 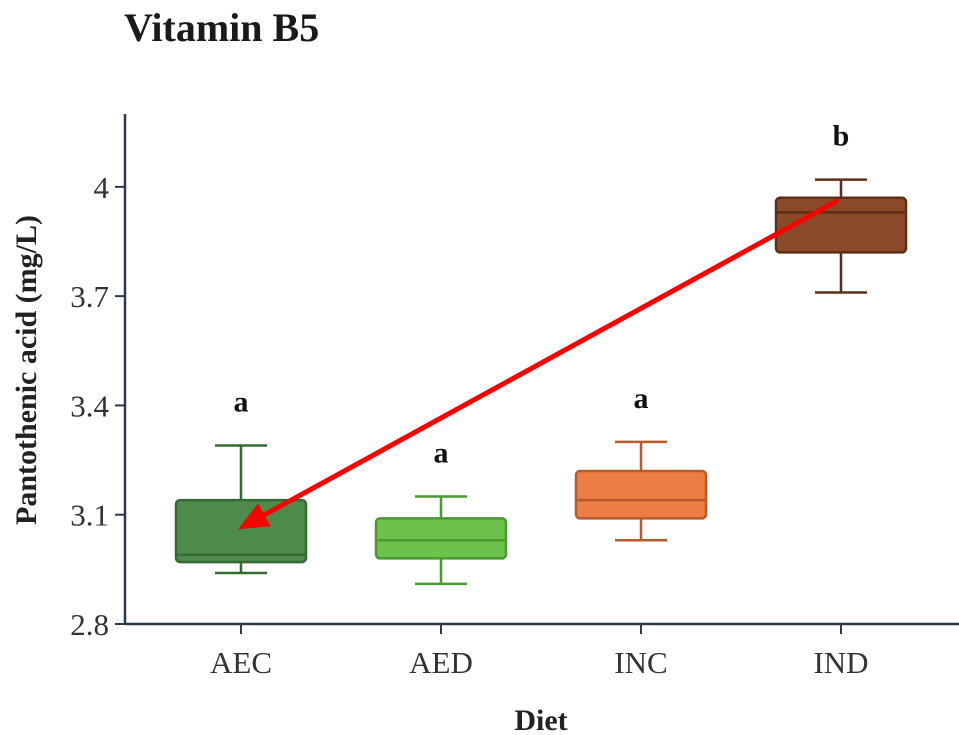 What do you see at coordinates (840, 662) in the screenshot?
I see `x-tick-label: IND` at bounding box center [840, 662].